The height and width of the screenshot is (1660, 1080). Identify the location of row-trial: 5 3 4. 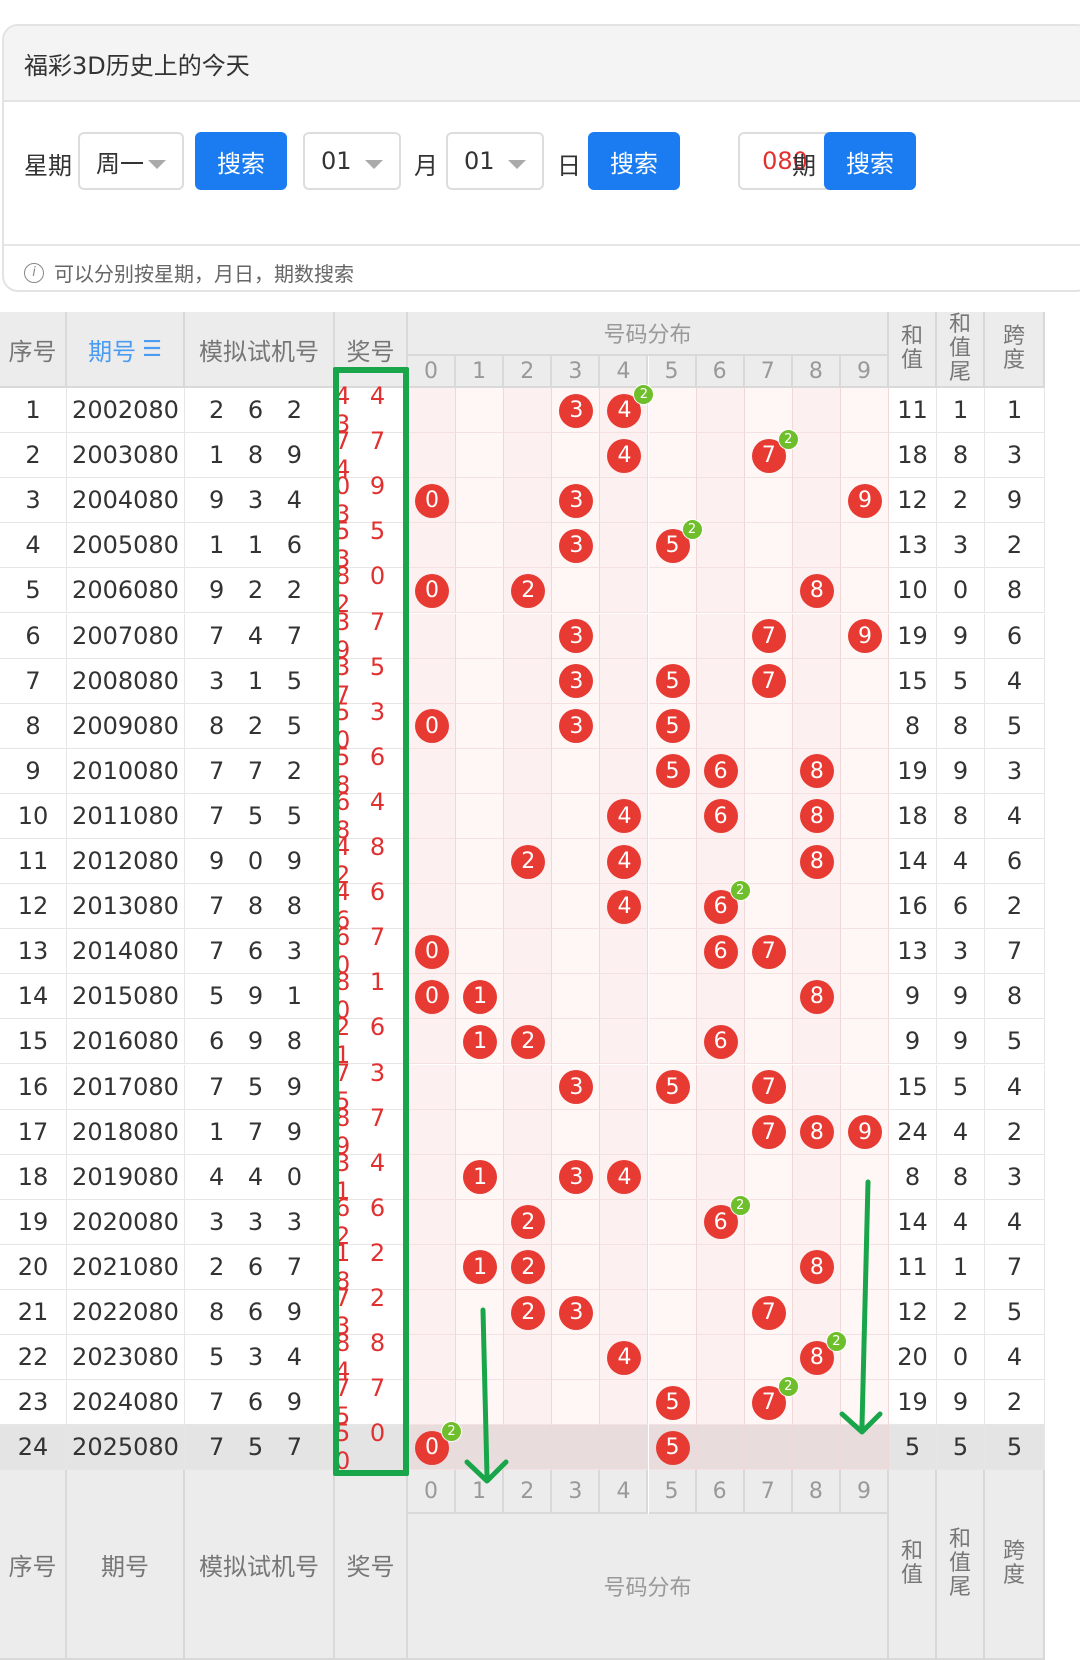
(260, 1358).